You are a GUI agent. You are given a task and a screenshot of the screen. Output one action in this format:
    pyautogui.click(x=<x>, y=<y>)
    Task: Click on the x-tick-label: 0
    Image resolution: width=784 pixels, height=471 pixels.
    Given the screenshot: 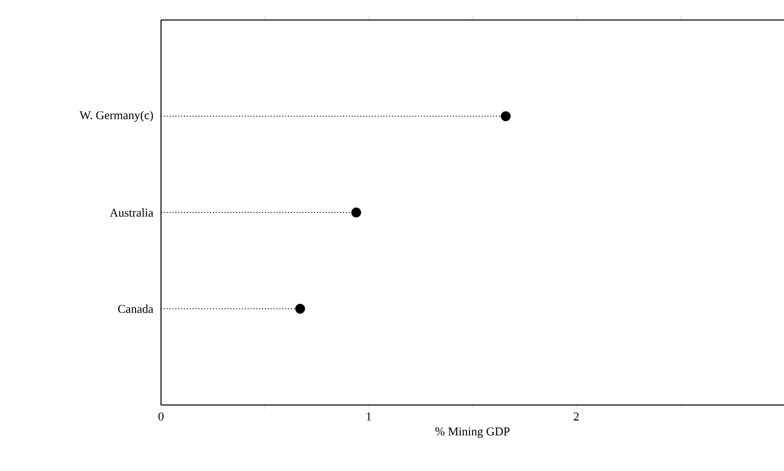 What is the action you would take?
    pyautogui.click(x=161, y=416)
    